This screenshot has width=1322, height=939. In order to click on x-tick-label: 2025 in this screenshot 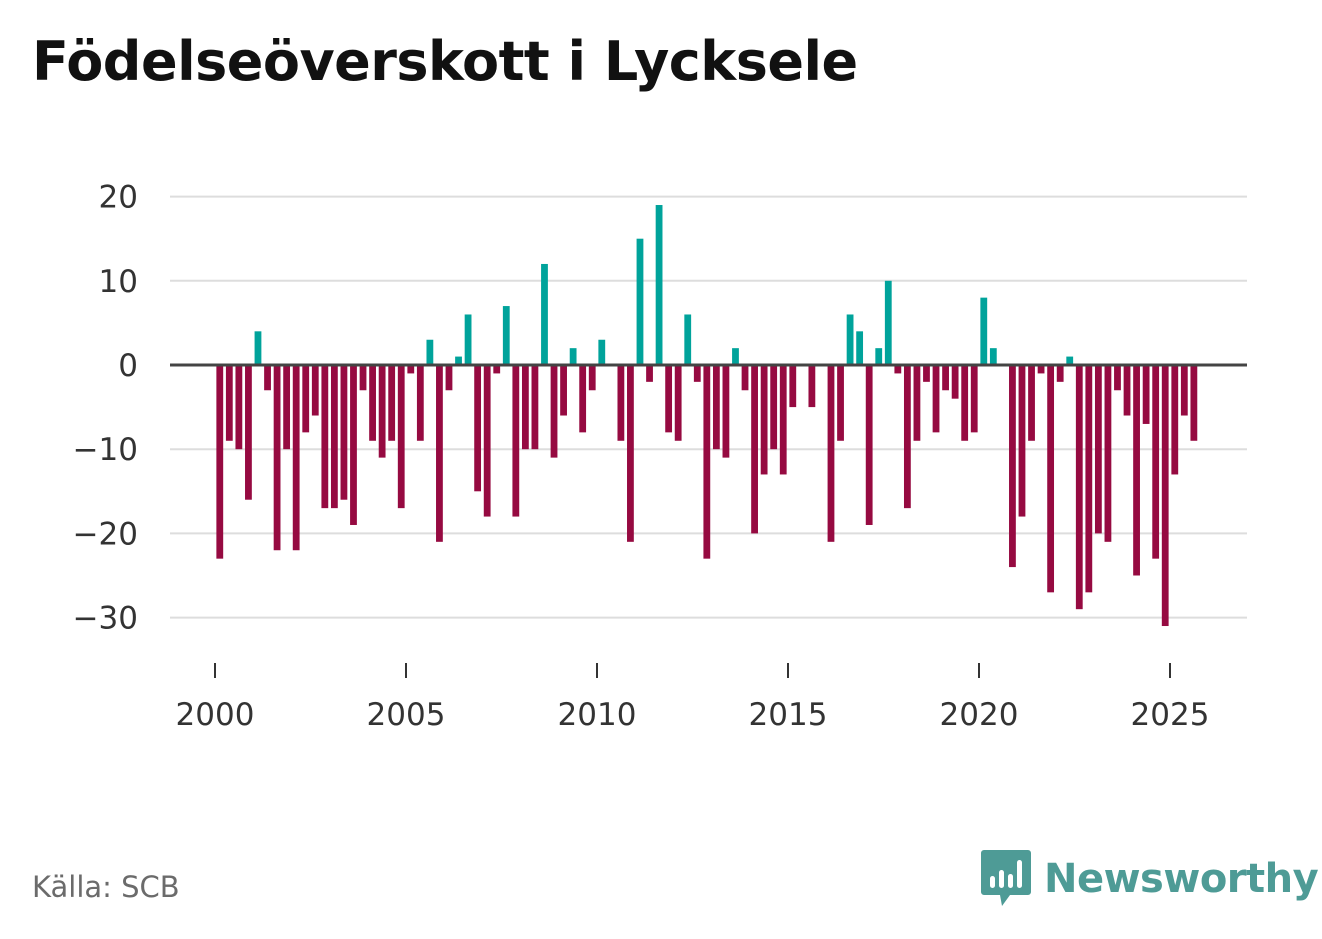, I will do `click(1170, 715)`.